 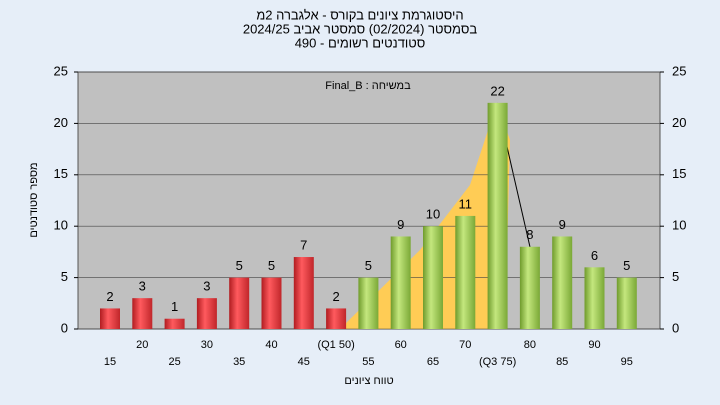 What do you see at coordinates (401, 345) in the screenshot?
I see `x-tick-label: 60` at bounding box center [401, 345].